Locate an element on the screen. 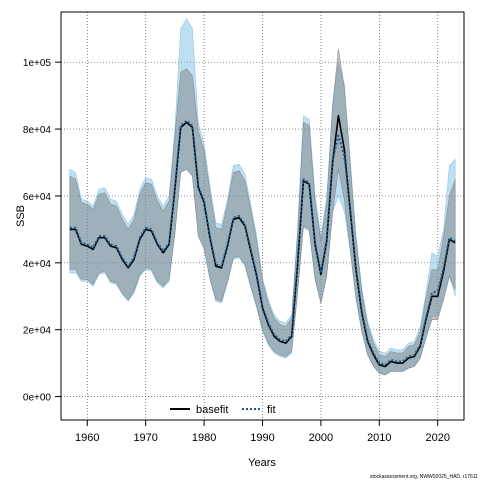  x-tick-label: 2010 is located at coordinates (379, 438).